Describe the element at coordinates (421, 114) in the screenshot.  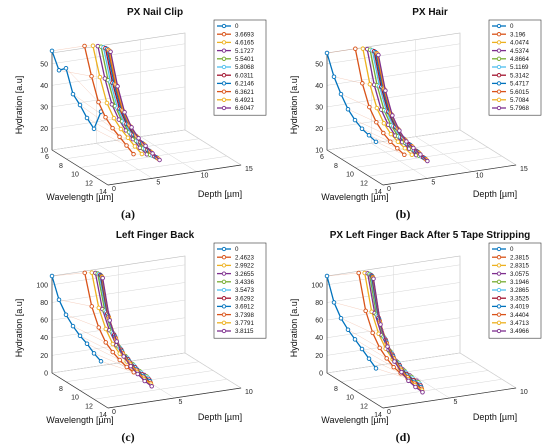
I see `axes-1: 10 20 30 40 50 0 5 10 15 6 8 10 12 14` at that location.